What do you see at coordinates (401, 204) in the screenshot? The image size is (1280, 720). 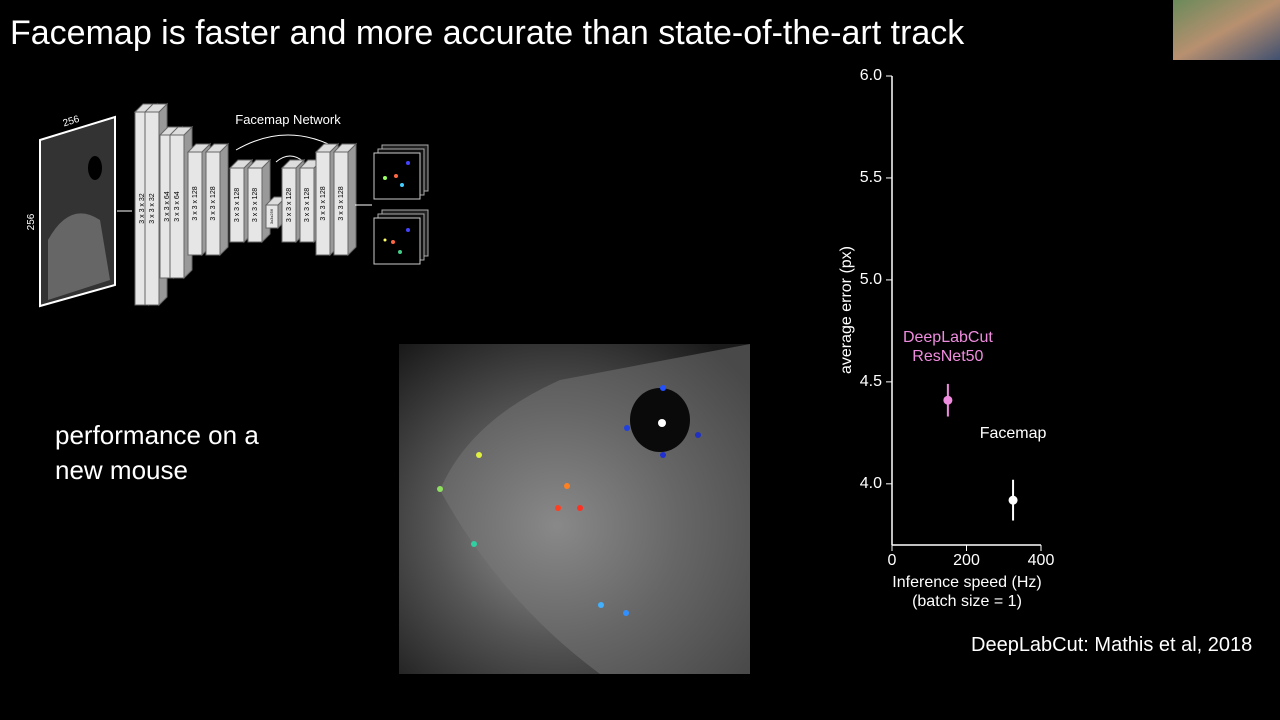 I see `output-maps` at bounding box center [401, 204].